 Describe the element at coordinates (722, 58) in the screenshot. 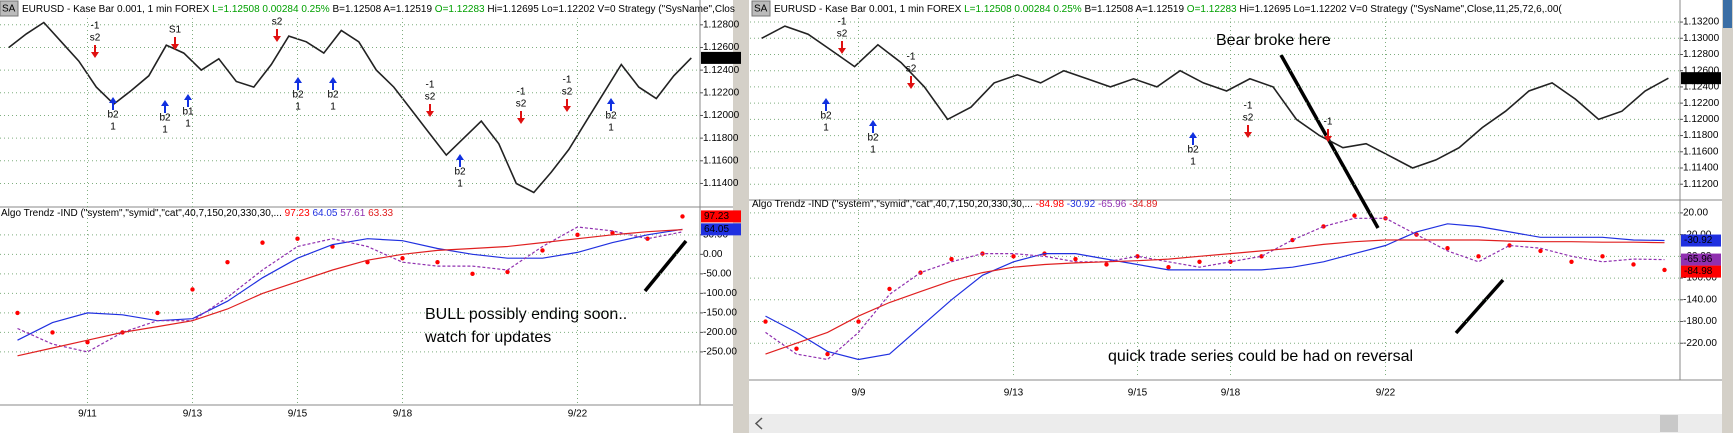

I see `axis-value-label: 1.12508` at that location.